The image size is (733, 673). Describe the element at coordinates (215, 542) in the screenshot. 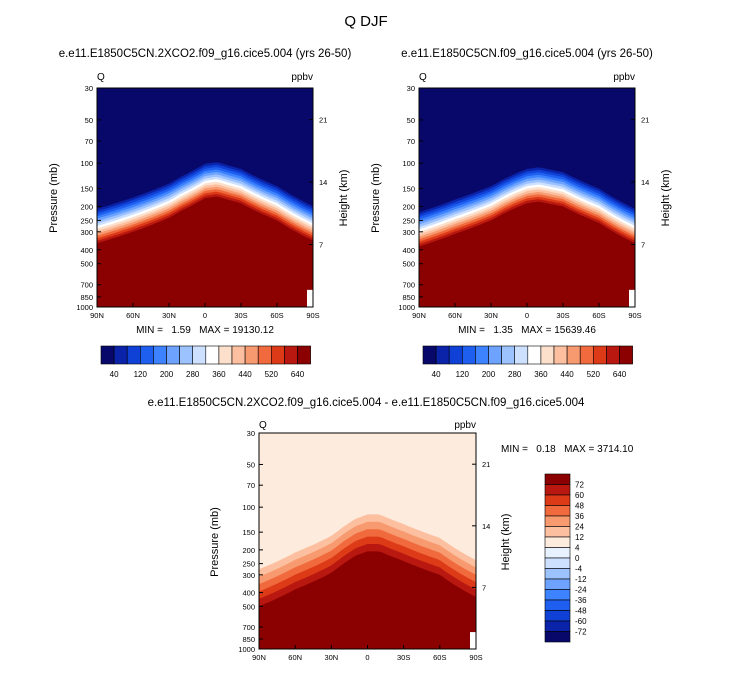

I see `panel-diff-ylabel: Pressure (mb)` at that location.